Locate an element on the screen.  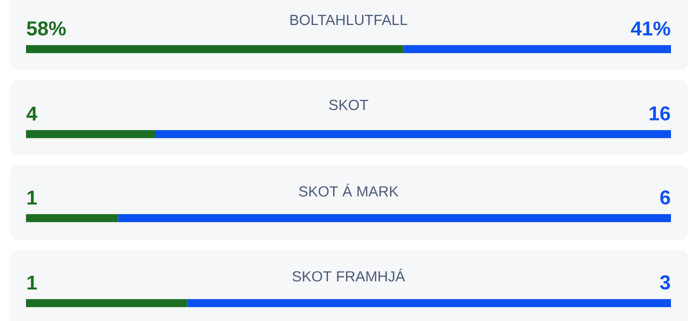
data-label: 58% is located at coordinates (46, 28).